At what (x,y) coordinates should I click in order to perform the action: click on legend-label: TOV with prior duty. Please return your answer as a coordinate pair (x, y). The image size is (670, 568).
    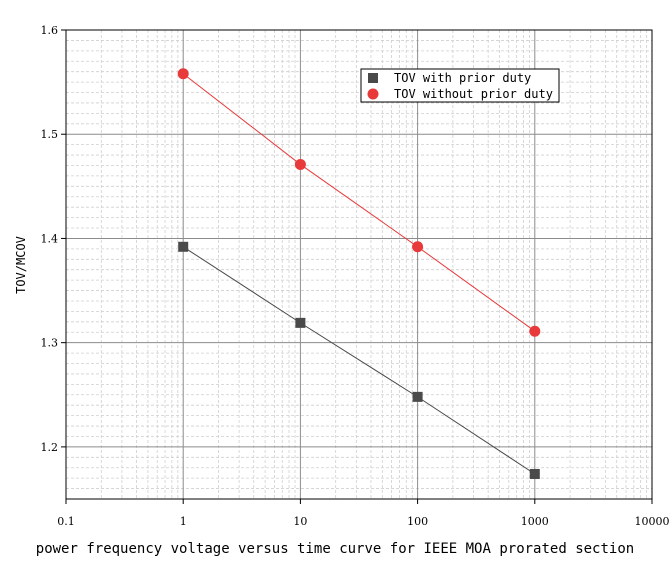
    Looking at the image, I should click on (462, 78).